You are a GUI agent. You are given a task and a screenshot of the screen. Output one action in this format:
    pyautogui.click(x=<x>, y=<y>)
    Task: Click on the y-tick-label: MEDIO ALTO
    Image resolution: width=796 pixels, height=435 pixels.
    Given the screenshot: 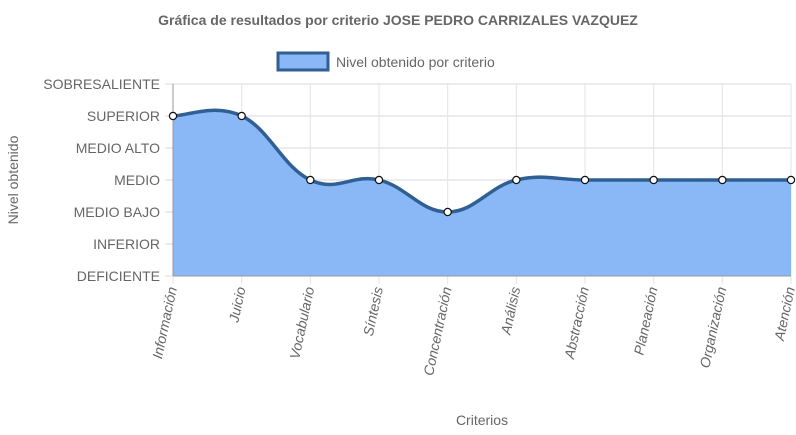 What is the action you would take?
    pyautogui.click(x=118, y=148)
    